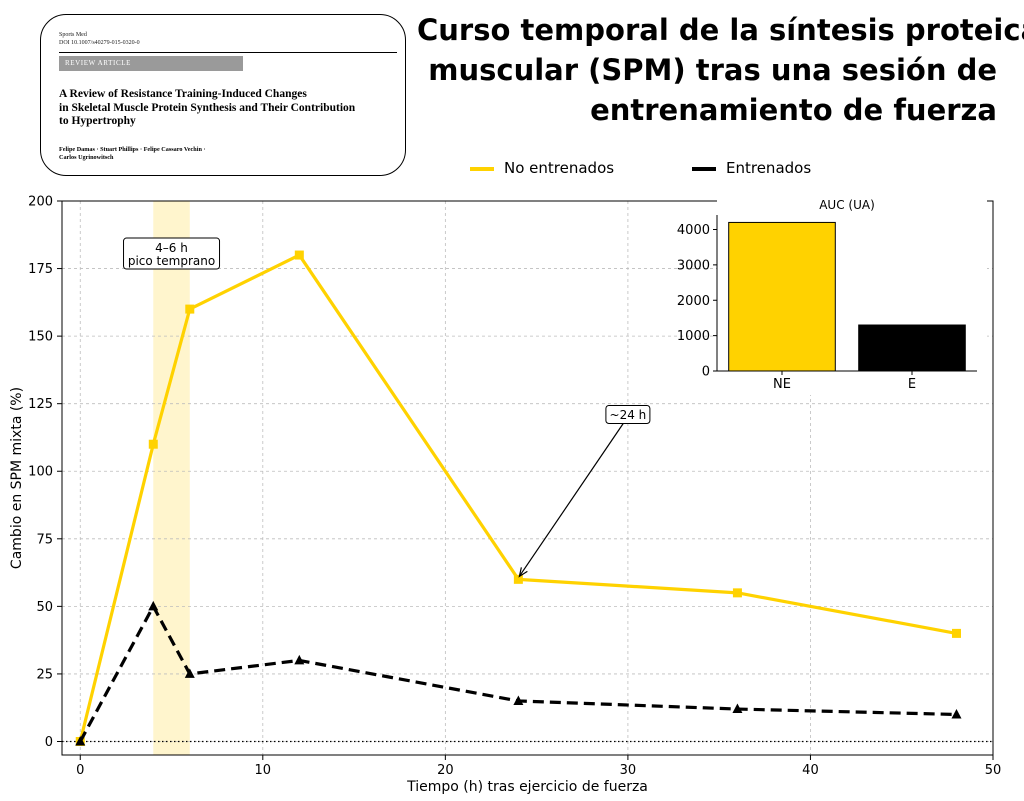 The height and width of the screenshot is (801, 1024). What do you see at coordinates (810, 770) in the screenshot?
I see `x-tick-label: 40` at bounding box center [810, 770].